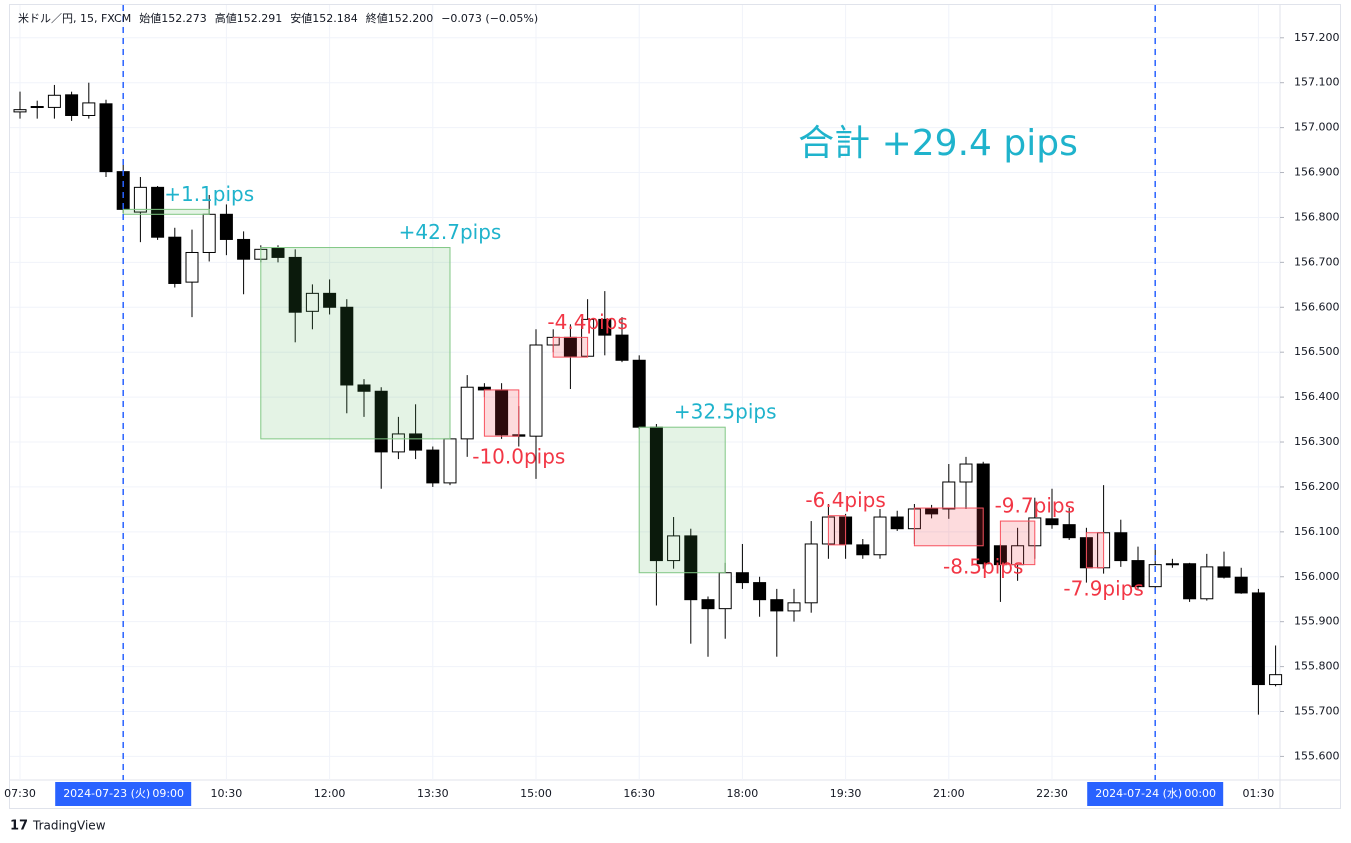 The image size is (1351, 843). What do you see at coordinates (1317, 755) in the screenshot?
I see `y-tick-label: 155.600` at bounding box center [1317, 755].